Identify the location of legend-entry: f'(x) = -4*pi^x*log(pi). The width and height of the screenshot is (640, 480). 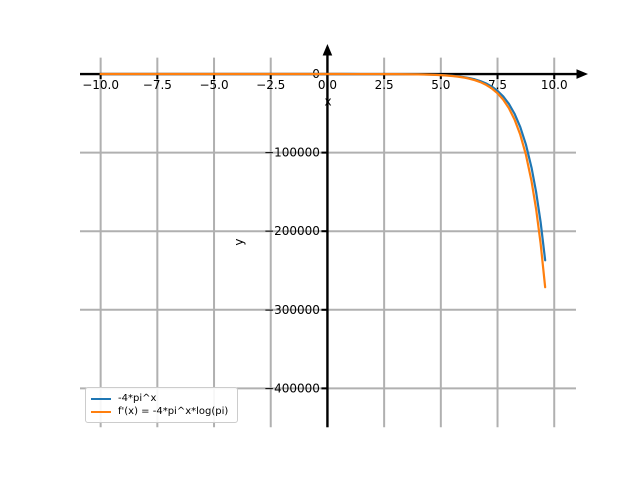
(159, 411).